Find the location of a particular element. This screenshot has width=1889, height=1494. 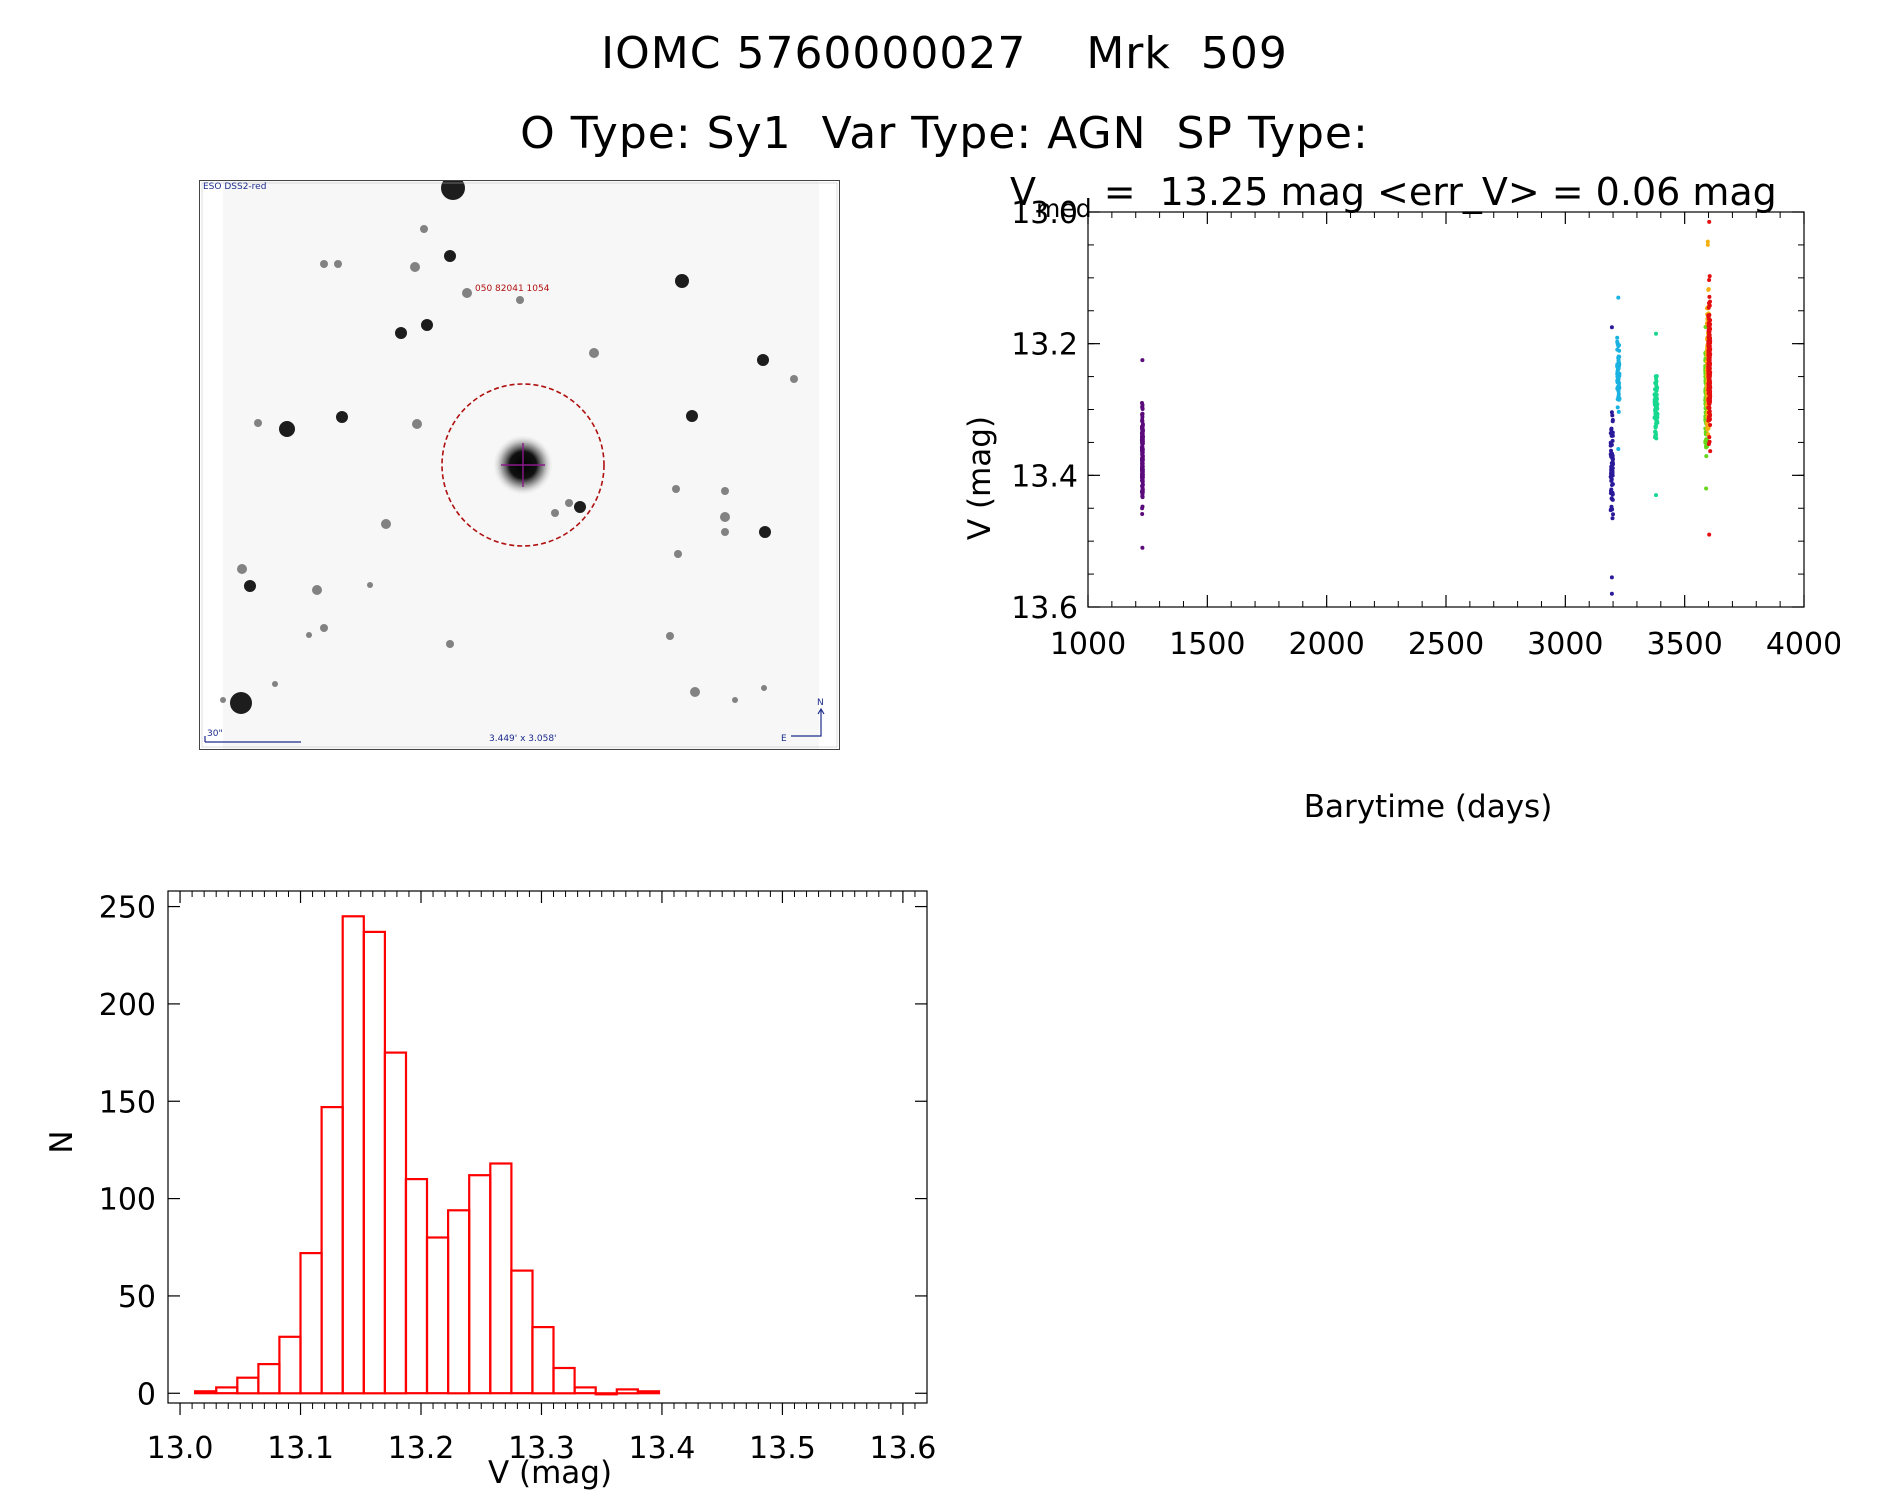

north-label: N is located at coordinates (820, 703).